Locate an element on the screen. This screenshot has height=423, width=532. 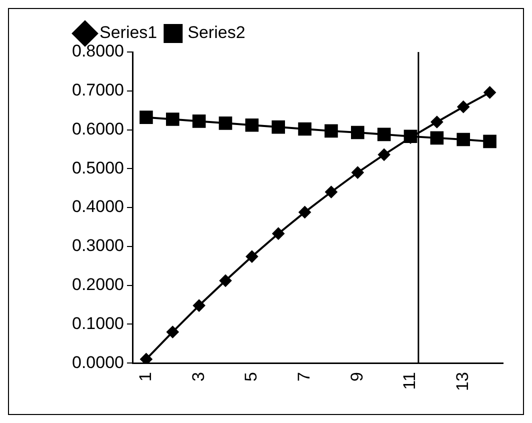
x-tick-label: 7 is located at coordinates (304, 377).